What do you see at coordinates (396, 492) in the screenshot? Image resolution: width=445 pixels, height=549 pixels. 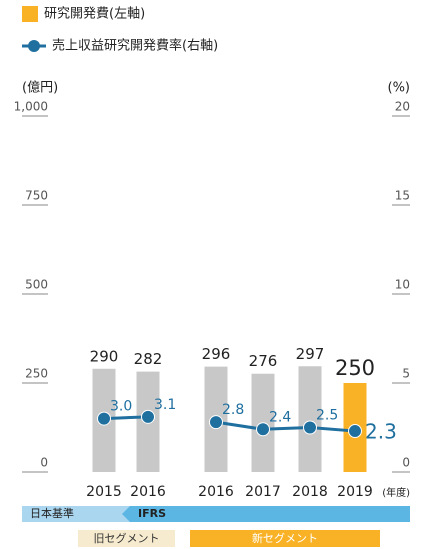 I see `x-unit-label: (年度)` at bounding box center [396, 492].